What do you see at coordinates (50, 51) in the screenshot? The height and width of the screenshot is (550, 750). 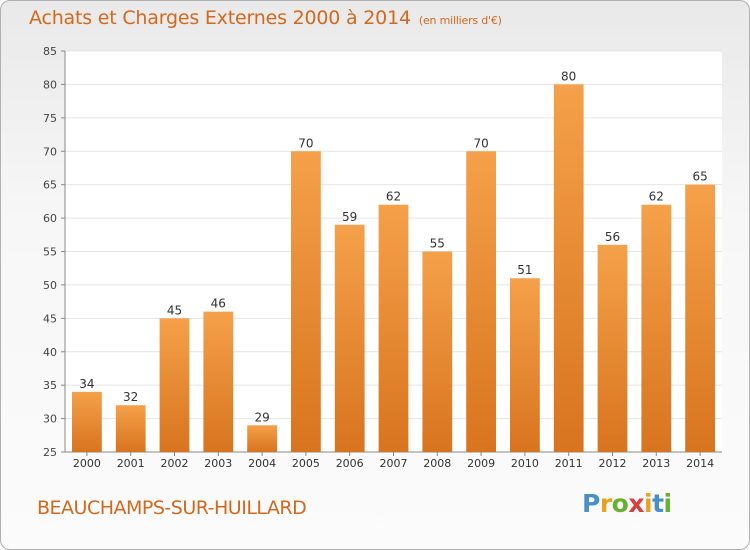 I see `y-tick-label: 85` at bounding box center [50, 51].